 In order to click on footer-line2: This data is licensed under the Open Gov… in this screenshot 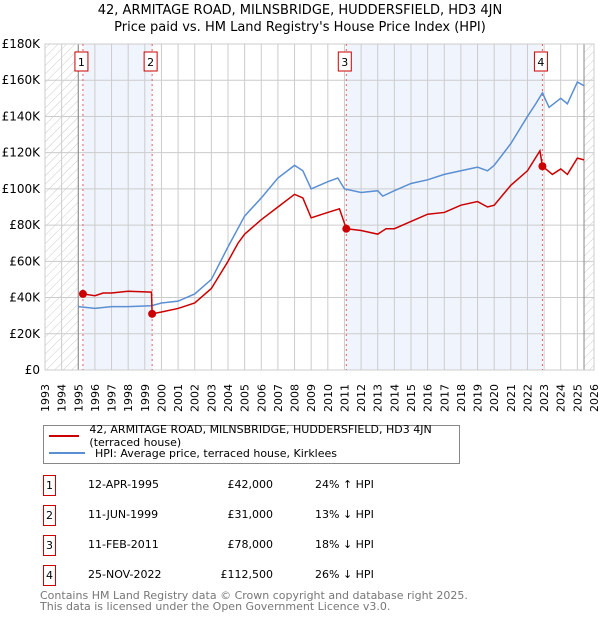, I will do `click(215, 606)`.